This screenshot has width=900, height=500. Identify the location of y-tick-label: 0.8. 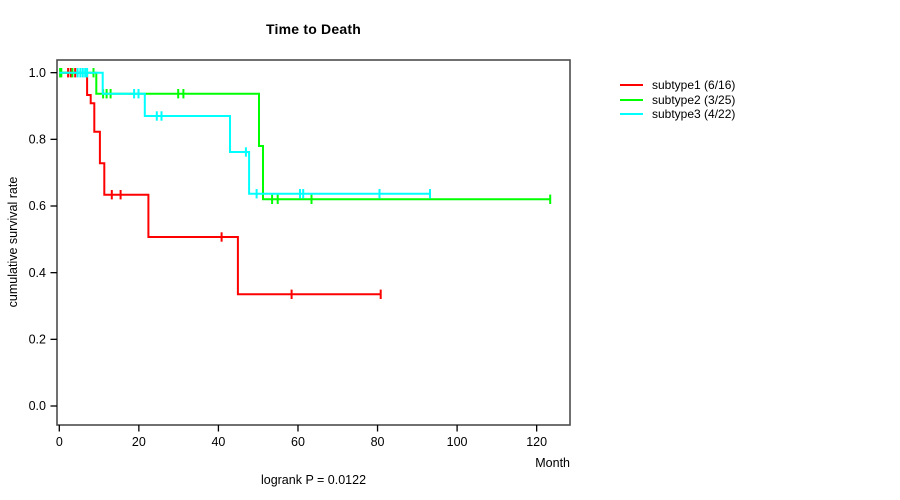
(37, 140).